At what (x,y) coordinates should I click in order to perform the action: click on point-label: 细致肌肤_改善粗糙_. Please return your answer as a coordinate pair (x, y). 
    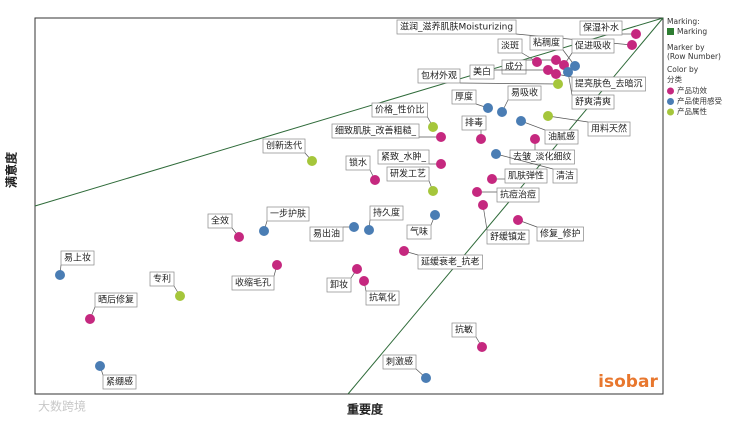
    Looking at the image, I should click on (376, 131).